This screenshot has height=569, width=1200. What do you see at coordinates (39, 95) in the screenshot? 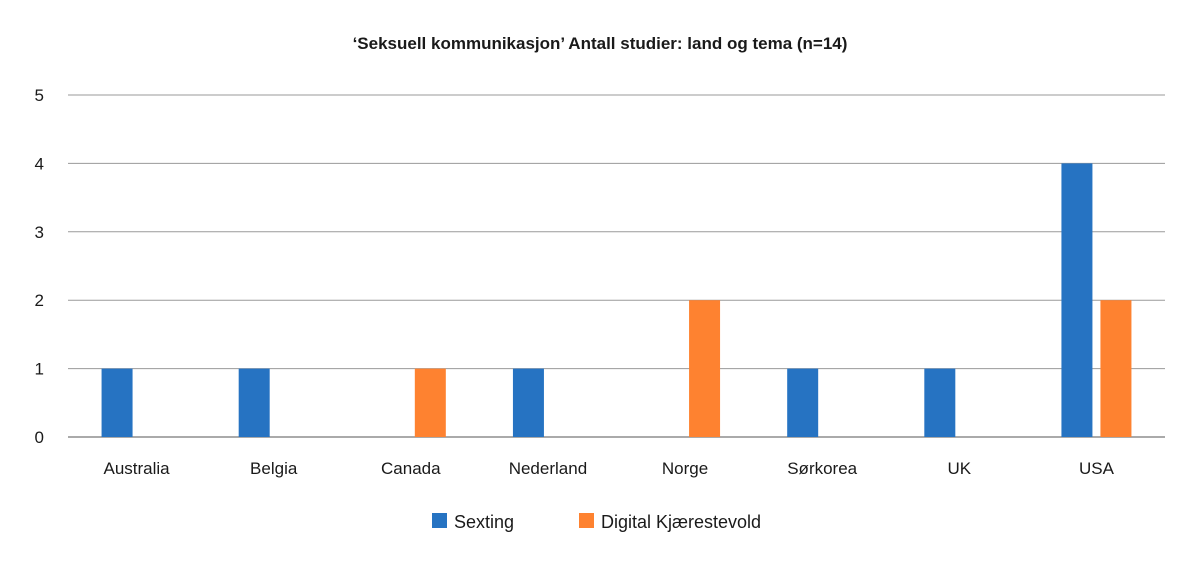
I see `y-tick-label-5: 5` at bounding box center [39, 95].